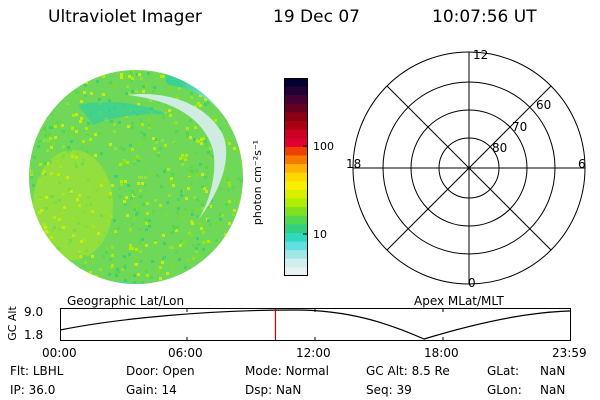 Image resolution: width=600 pixels, height=400 pixels. I want to click on polar-label-0: 0, so click(472, 283).